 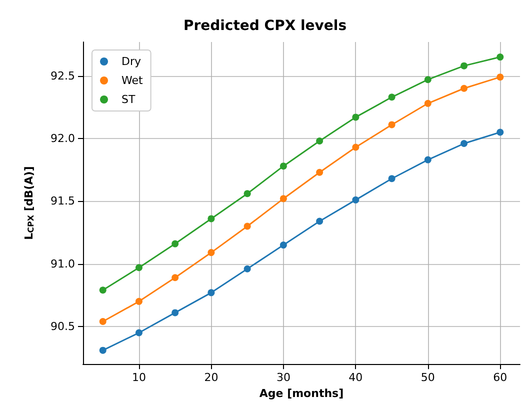 I want to click on x-tick-label: 60, so click(x=500, y=377).